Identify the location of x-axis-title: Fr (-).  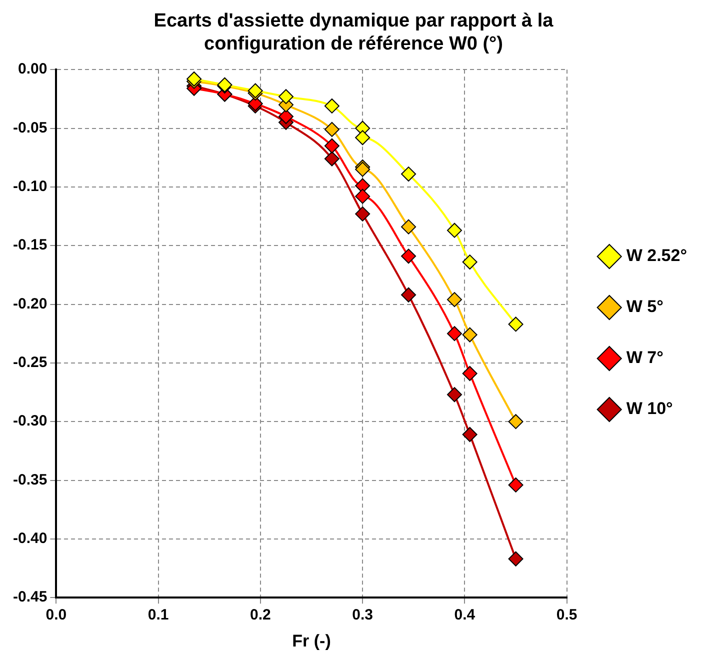
(311, 640).